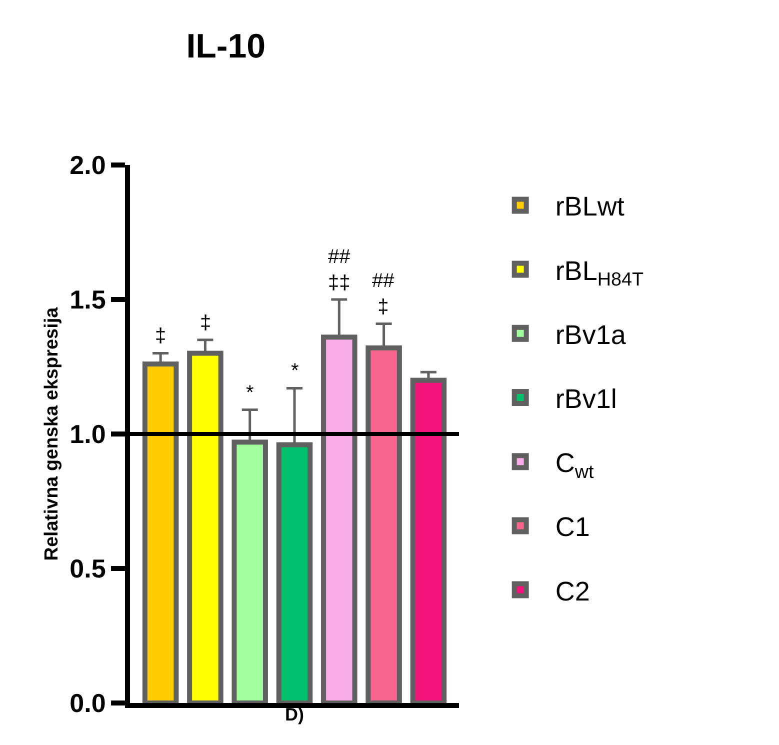 This screenshot has width=779, height=745. What do you see at coordinates (88, 434) in the screenshot?
I see `y-tick-label: 1.0` at bounding box center [88, 434].